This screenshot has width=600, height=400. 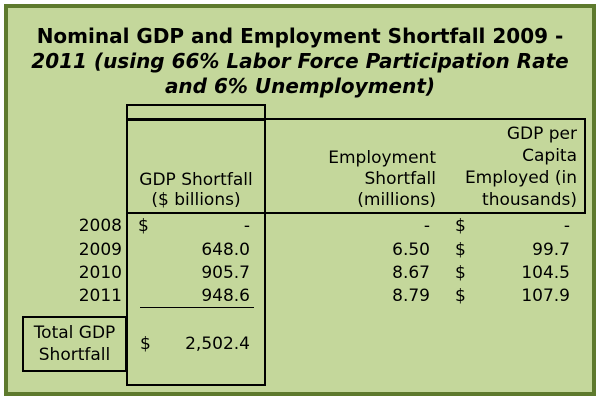 What do you see at coordinates (143, 226) in the screenshot?
I see `gdp-currency-cell: $` at bounding box center [143, 226].